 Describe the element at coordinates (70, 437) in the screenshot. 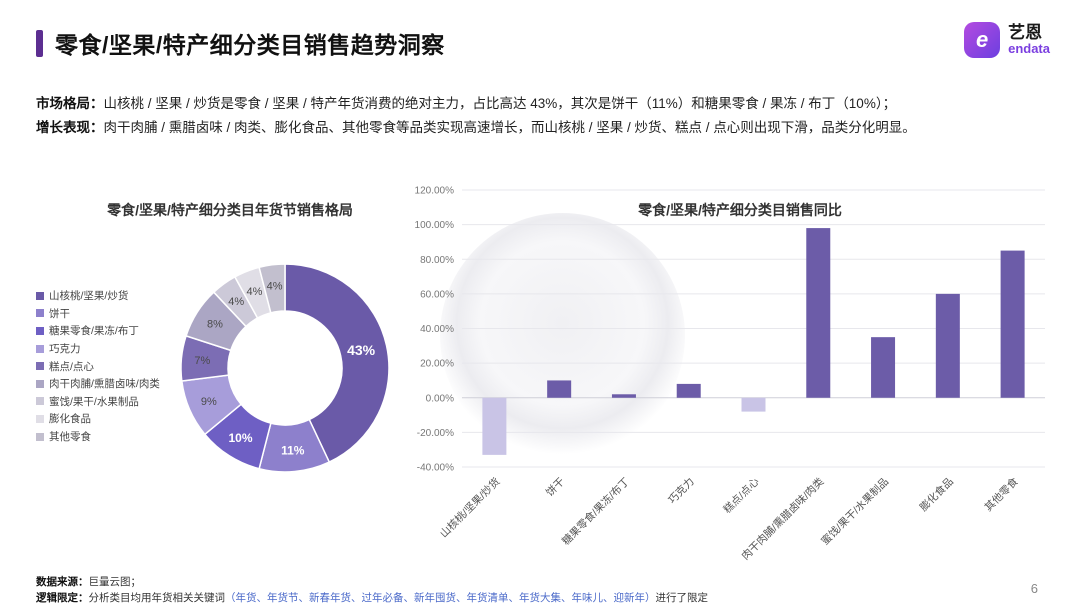

I see `legend-label: 其他零食` at that location.